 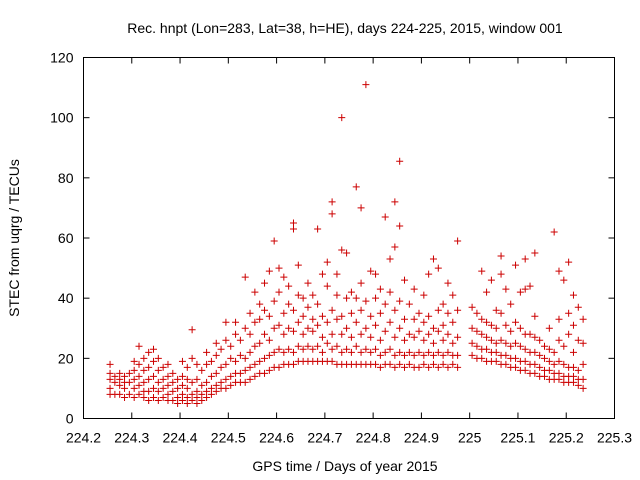 What do you see at coordinates (66, 238) in the screenshot?
I see `y-tick-label: 60` at bounding box center [66, 238].